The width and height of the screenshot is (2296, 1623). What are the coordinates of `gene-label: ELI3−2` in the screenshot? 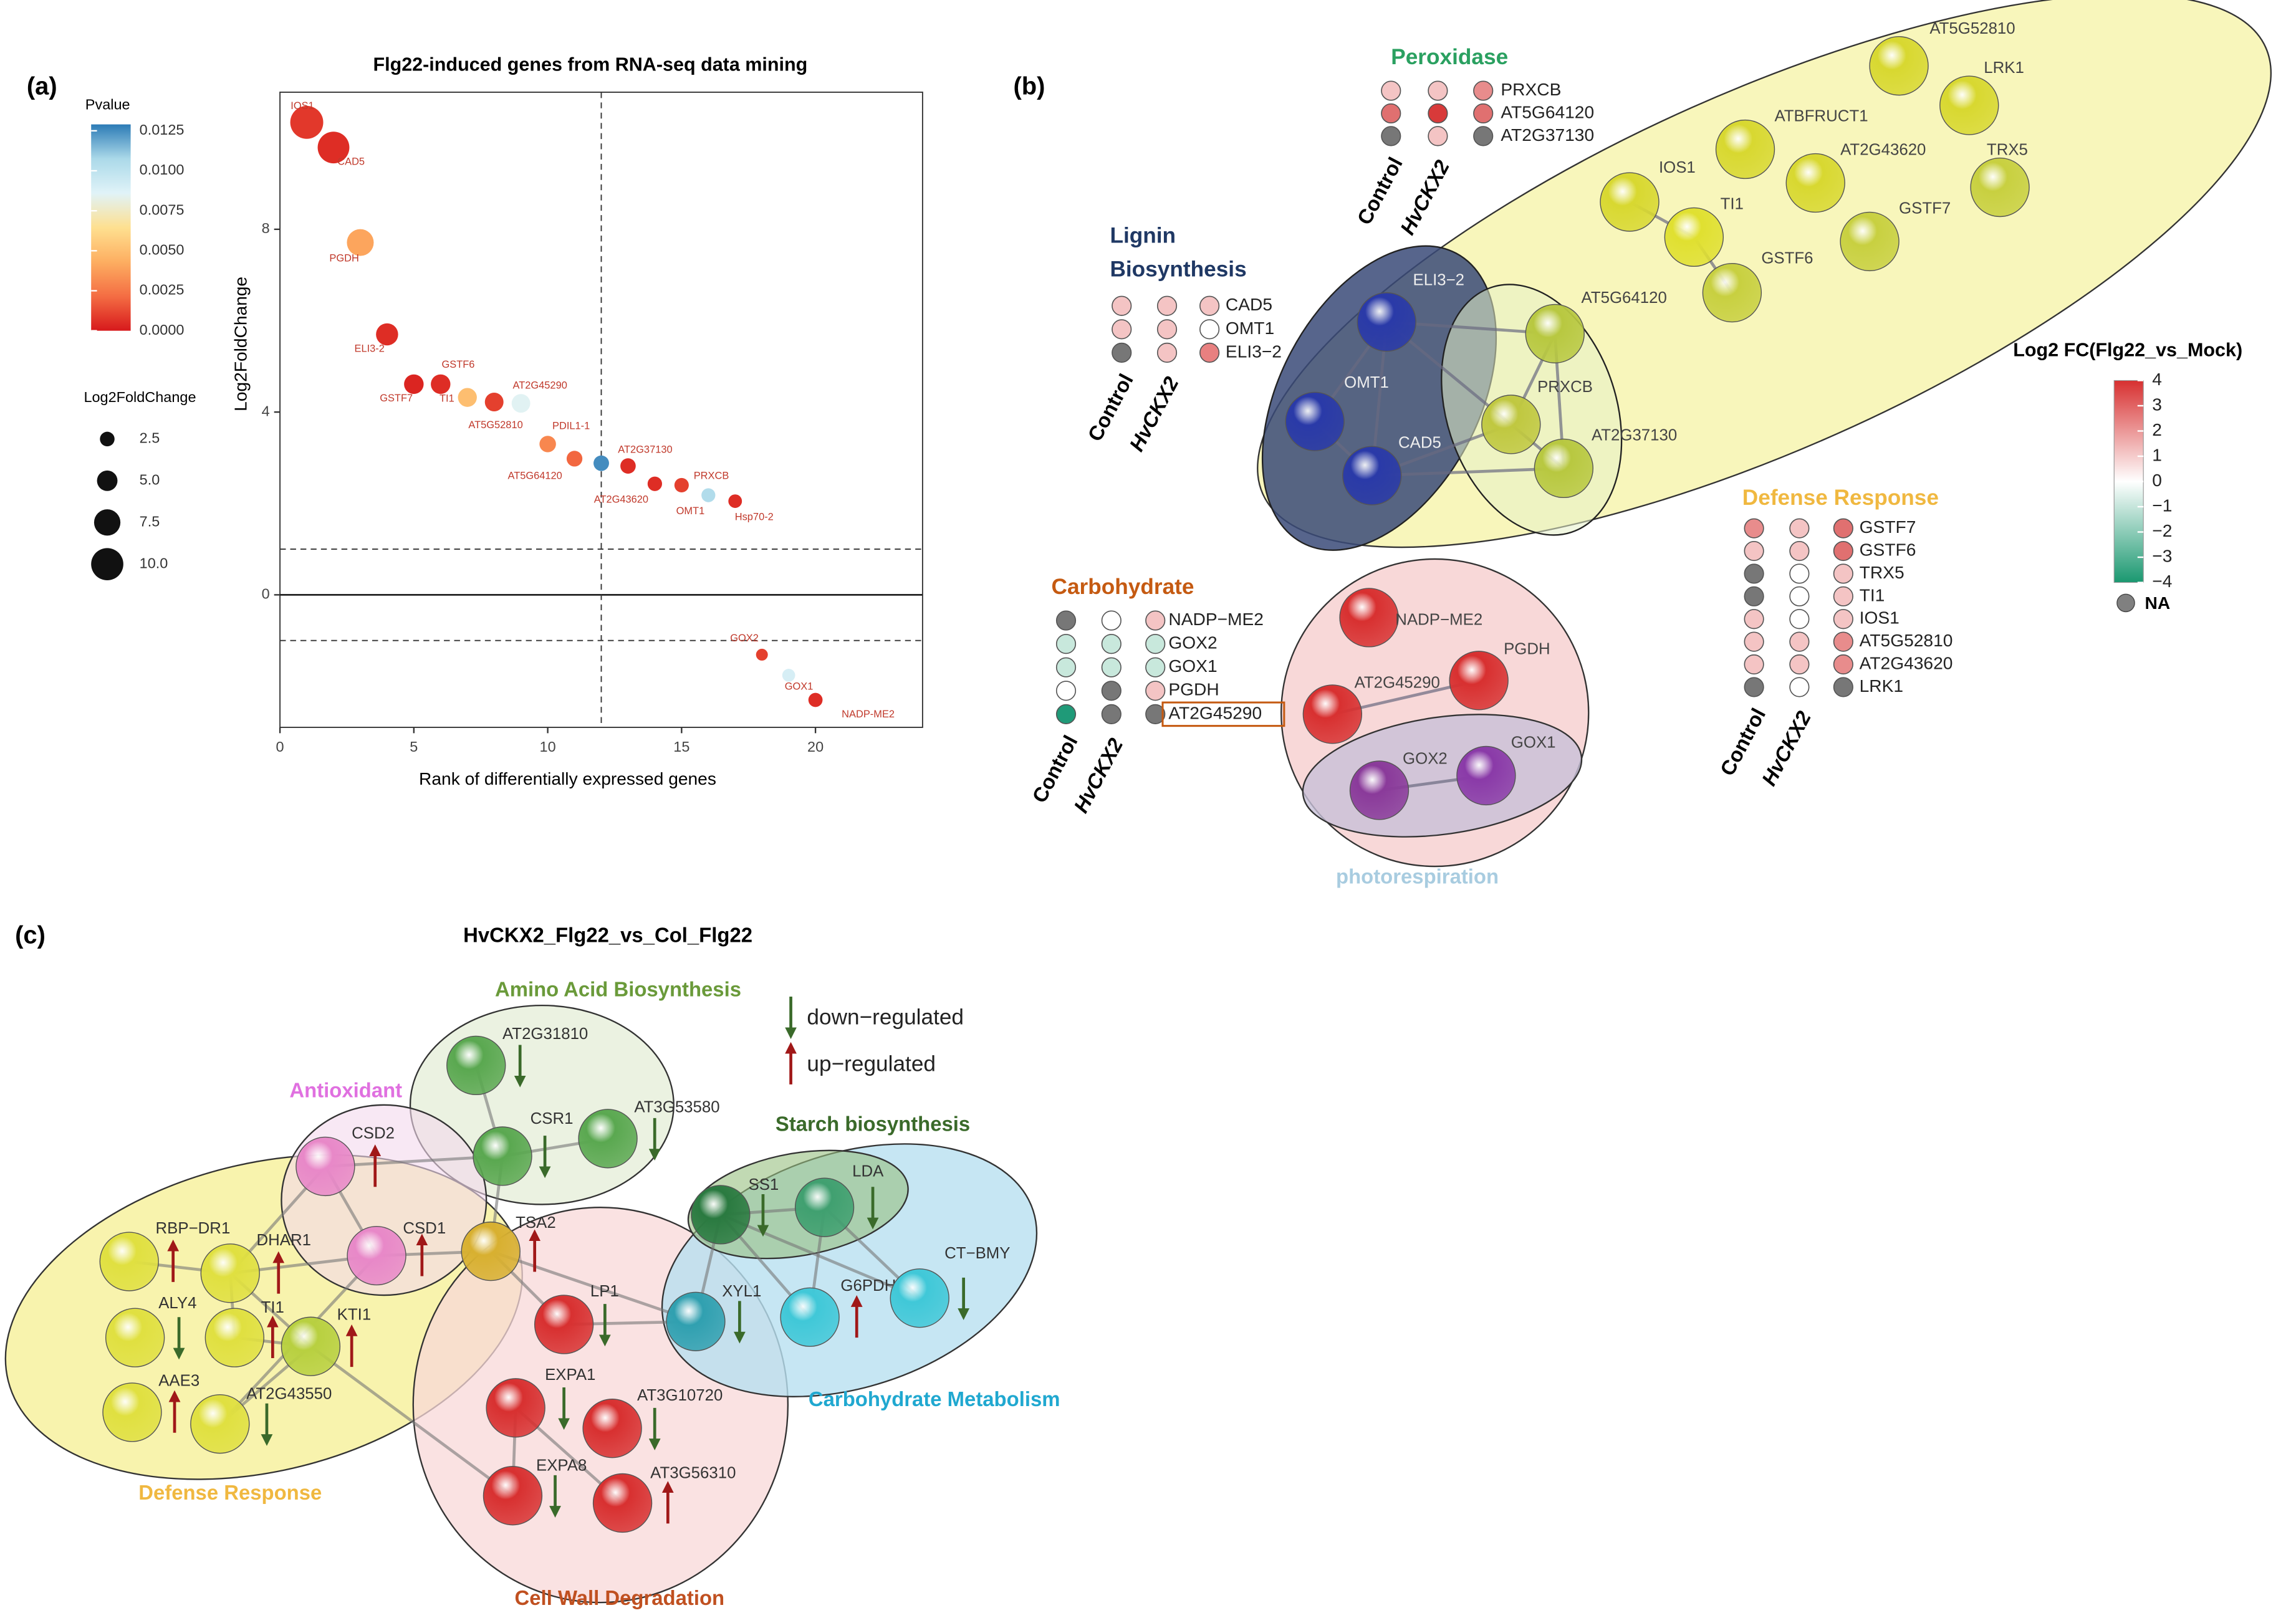 It's located at (1254, 351).